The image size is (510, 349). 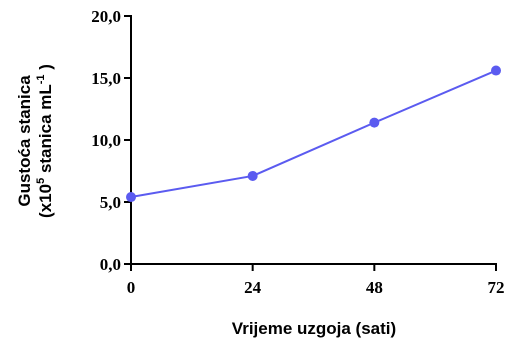 I want to click on y-axis-title-line2: (x105 stanica mL-1 ), so click(x=45, y=141).